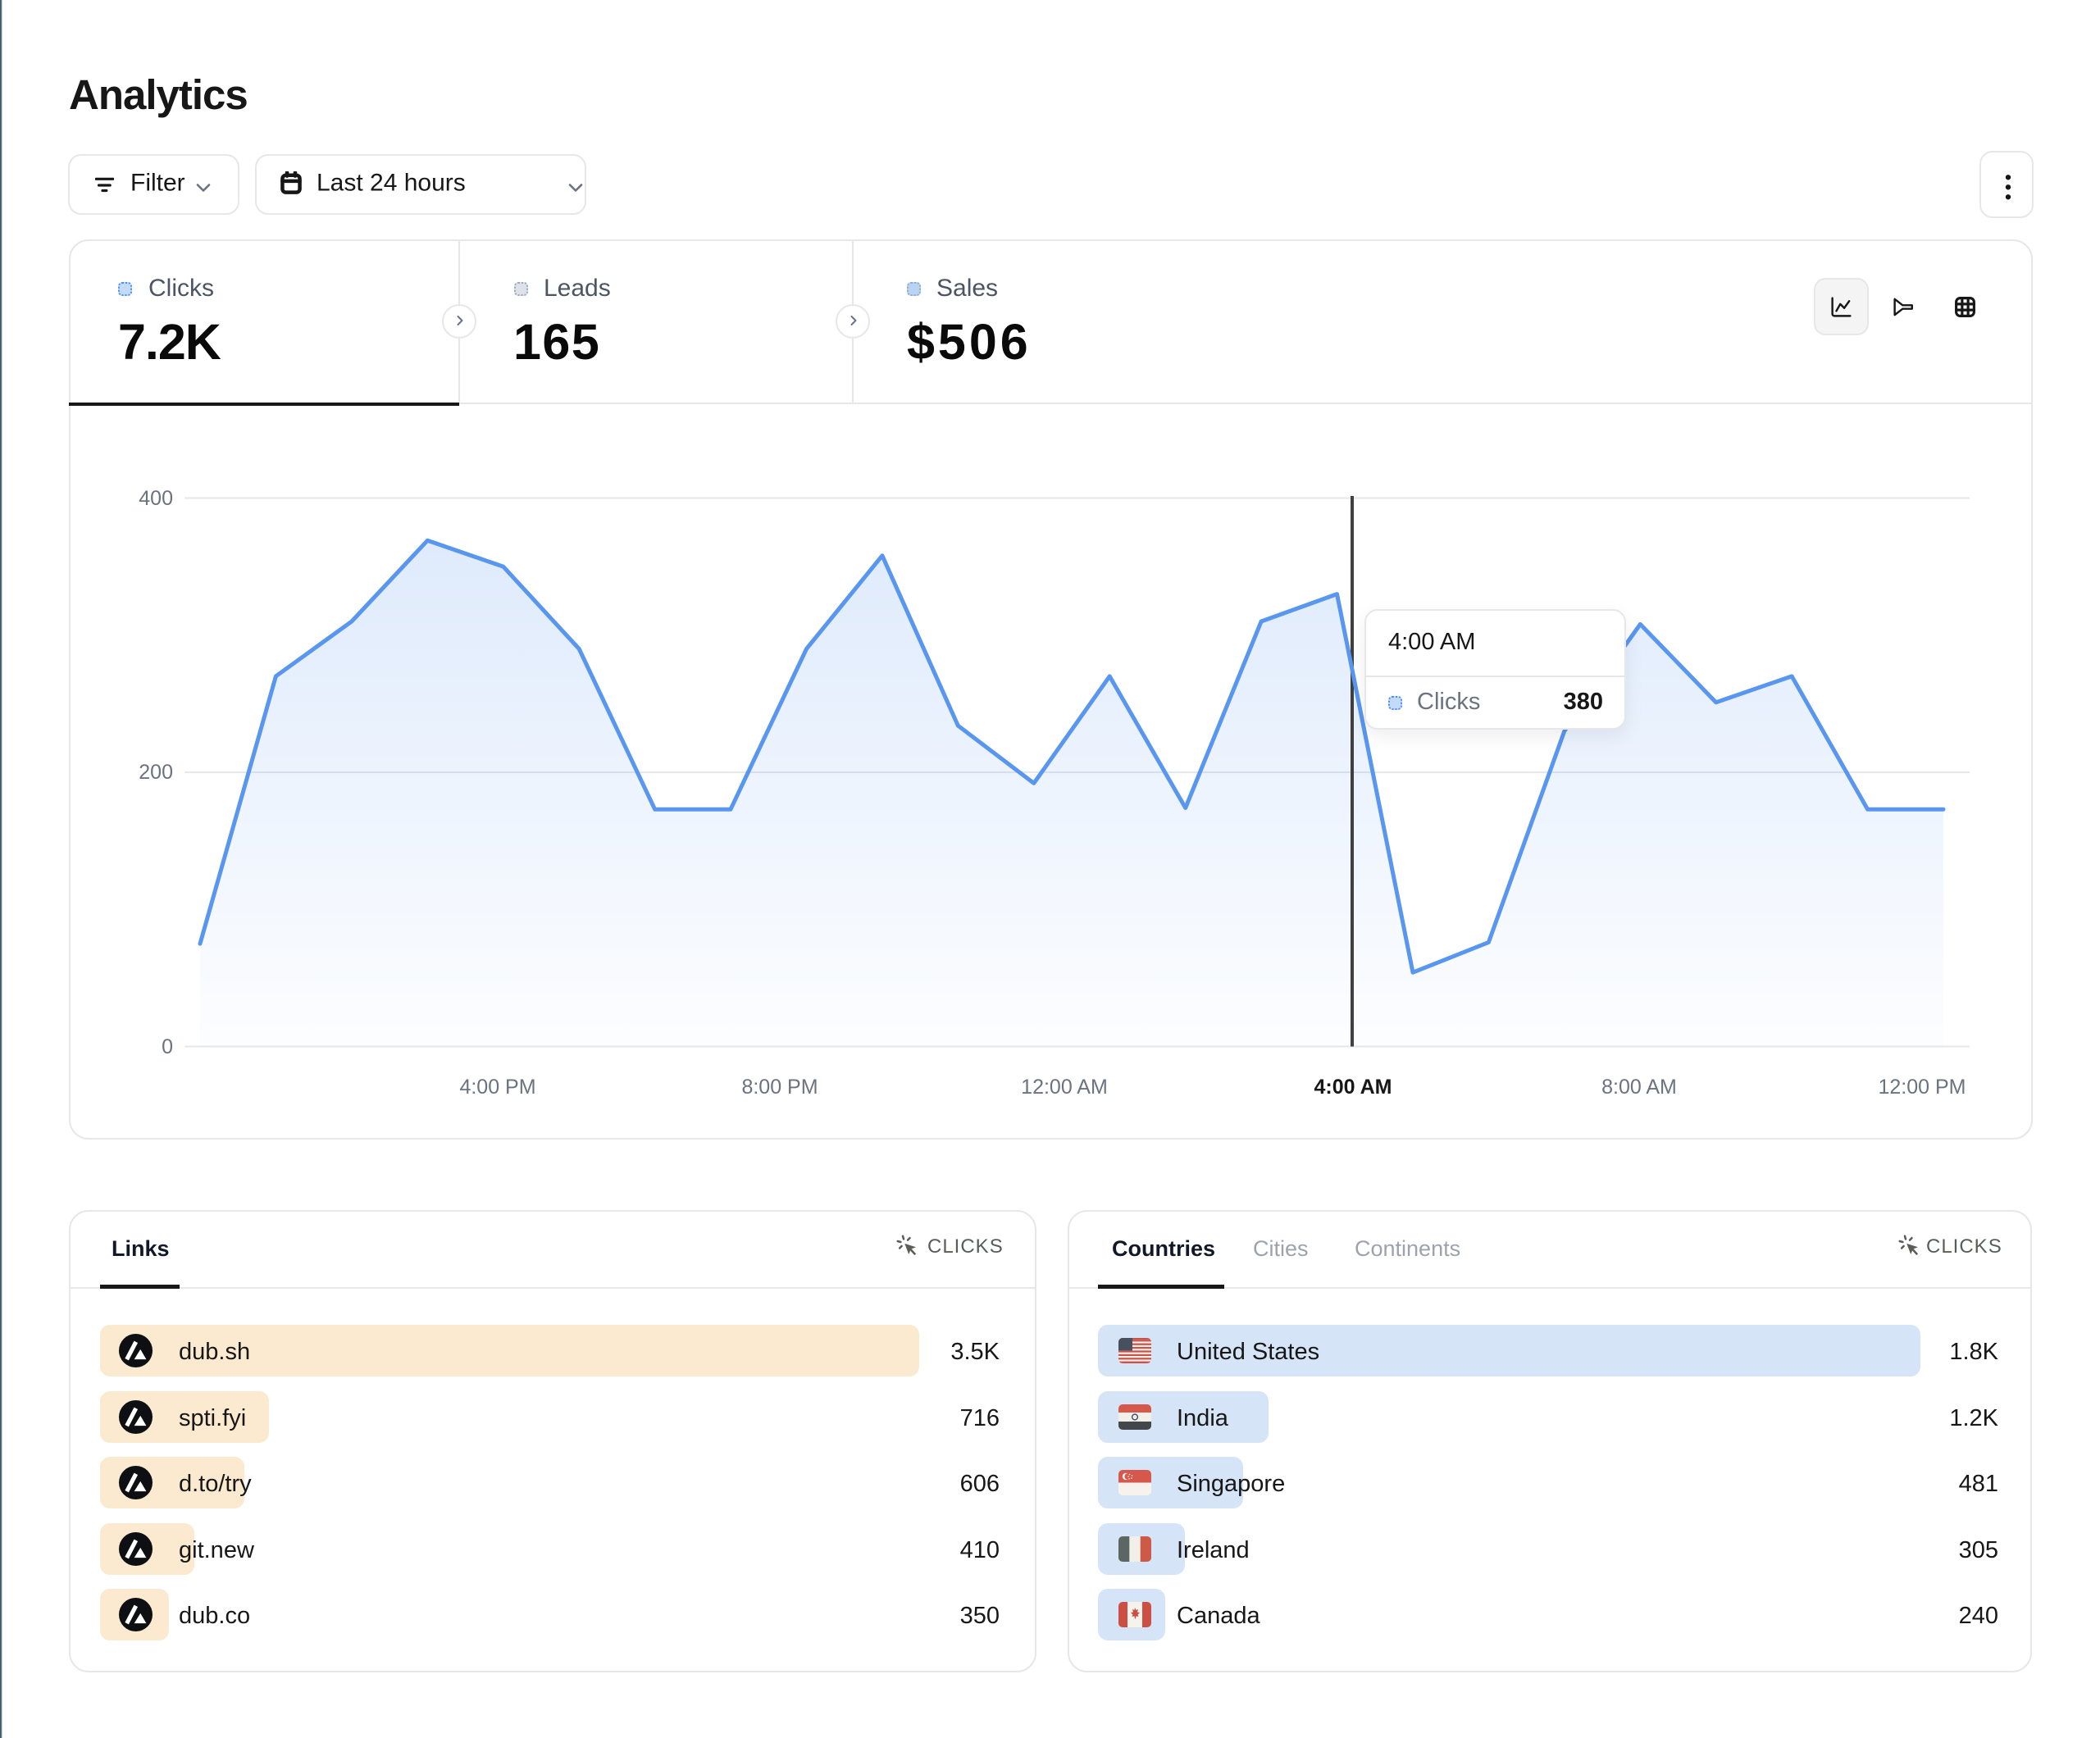  Describe the element at coordinates (156, 772) in the screenshot. I see `svg-text: 200` at that location.